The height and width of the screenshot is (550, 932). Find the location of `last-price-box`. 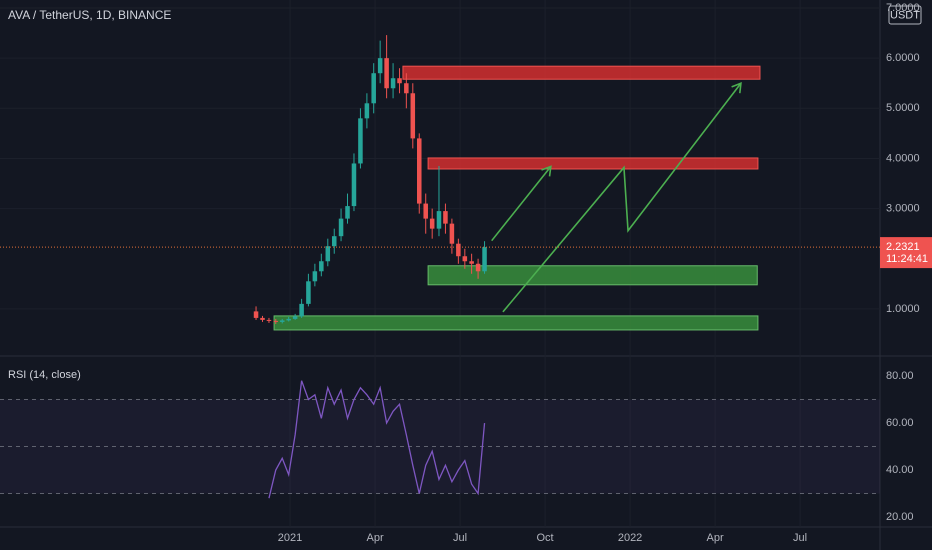

last-price-box is located at coordinates (906, 253).